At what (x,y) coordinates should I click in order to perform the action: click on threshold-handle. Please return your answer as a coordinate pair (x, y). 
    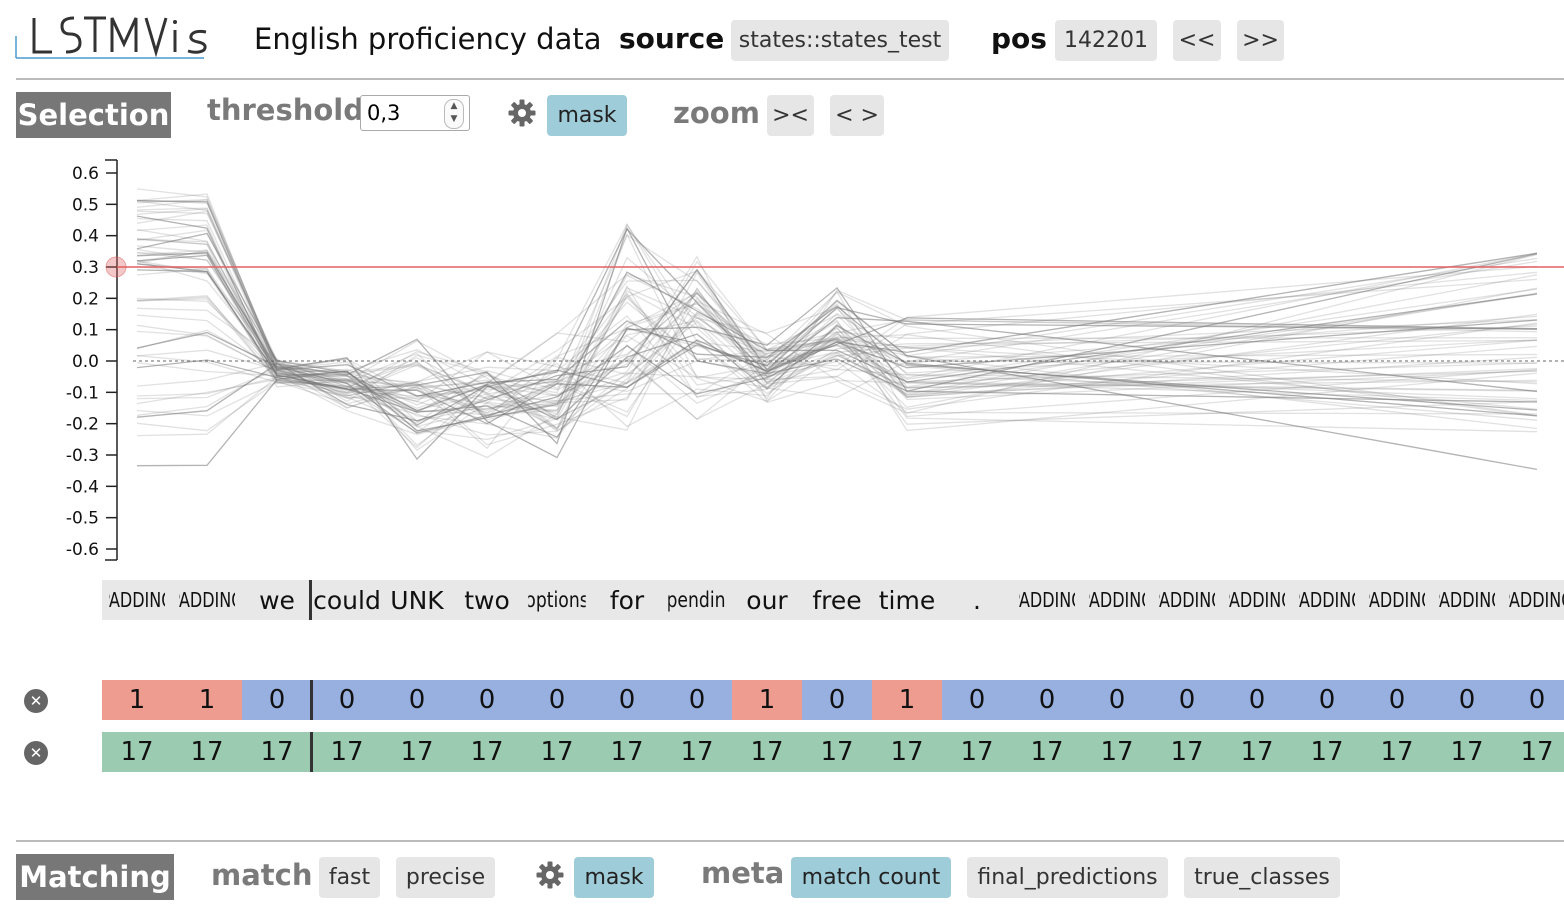
    Looking at the image, I should click on (116, 267).